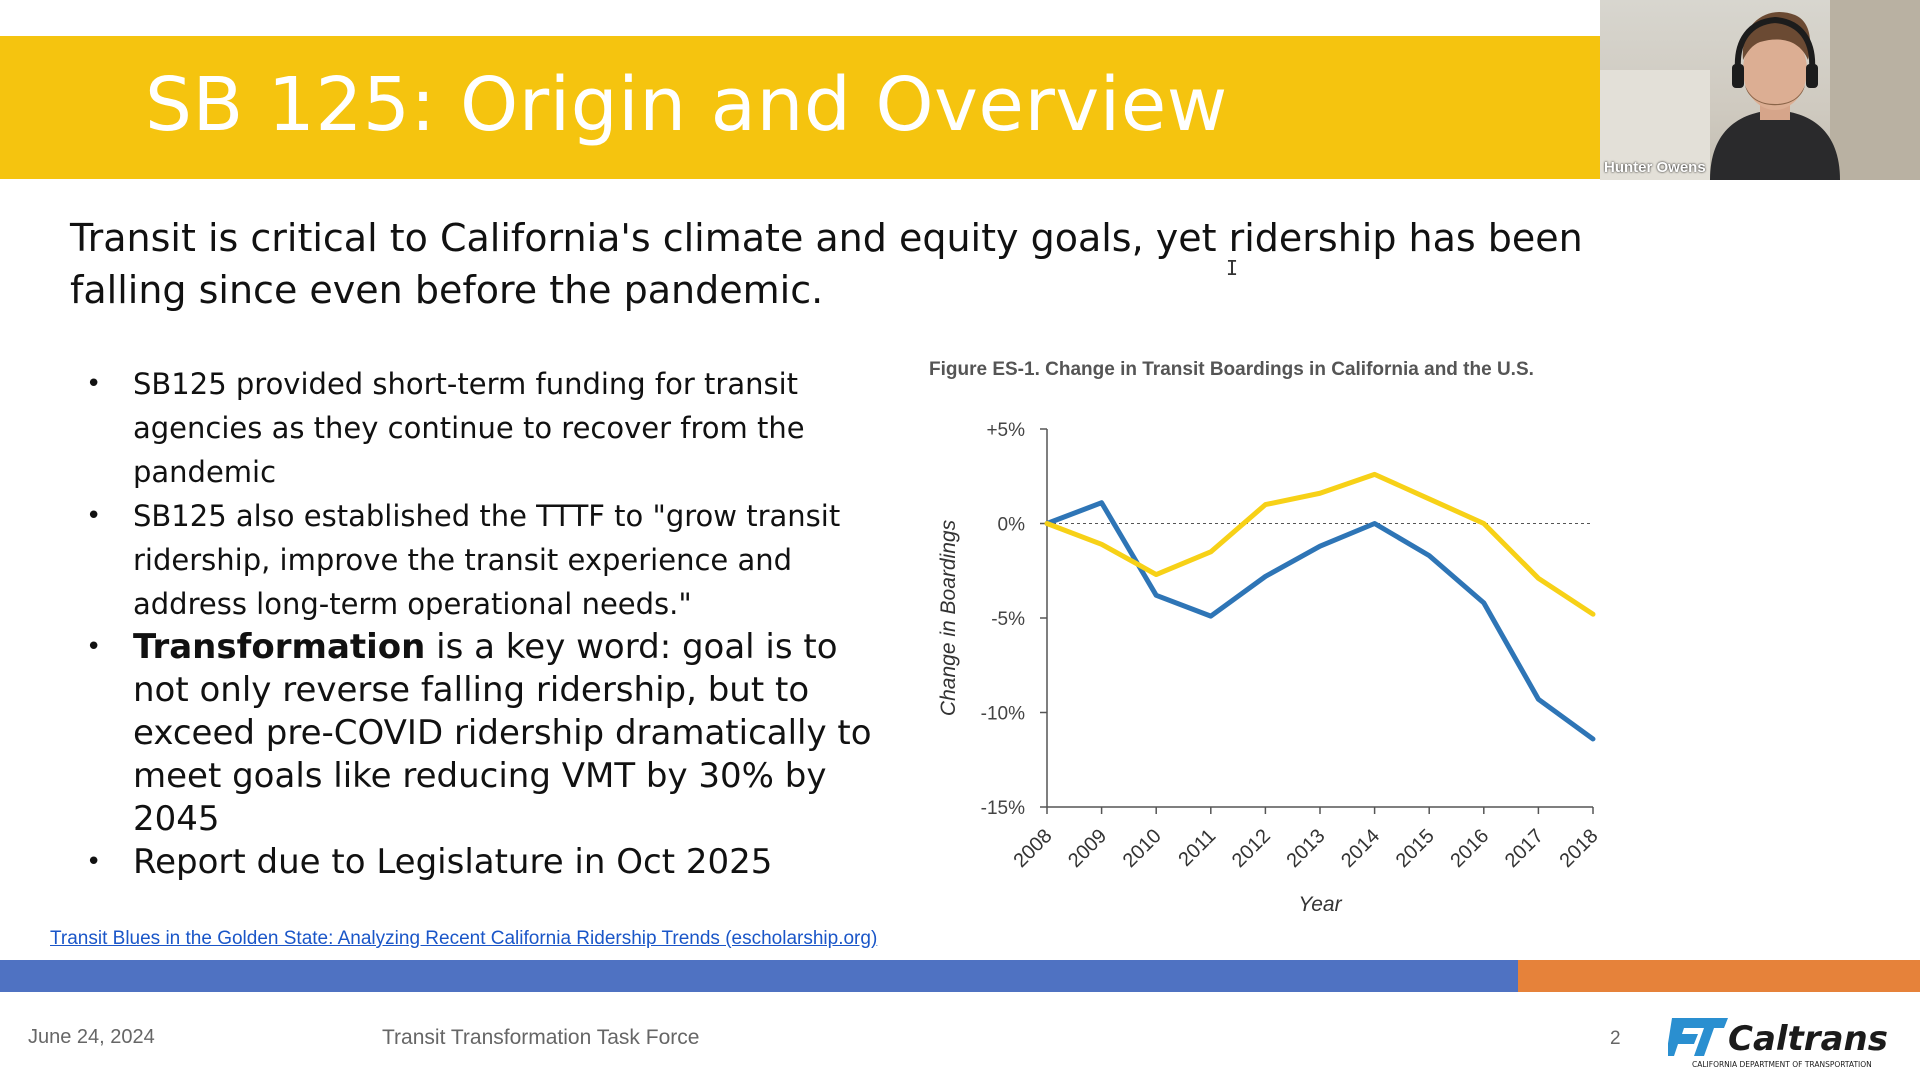  Describe the element at coordinates (1615, 1038) in the screenshot. I see `page-number: 2` at that location.